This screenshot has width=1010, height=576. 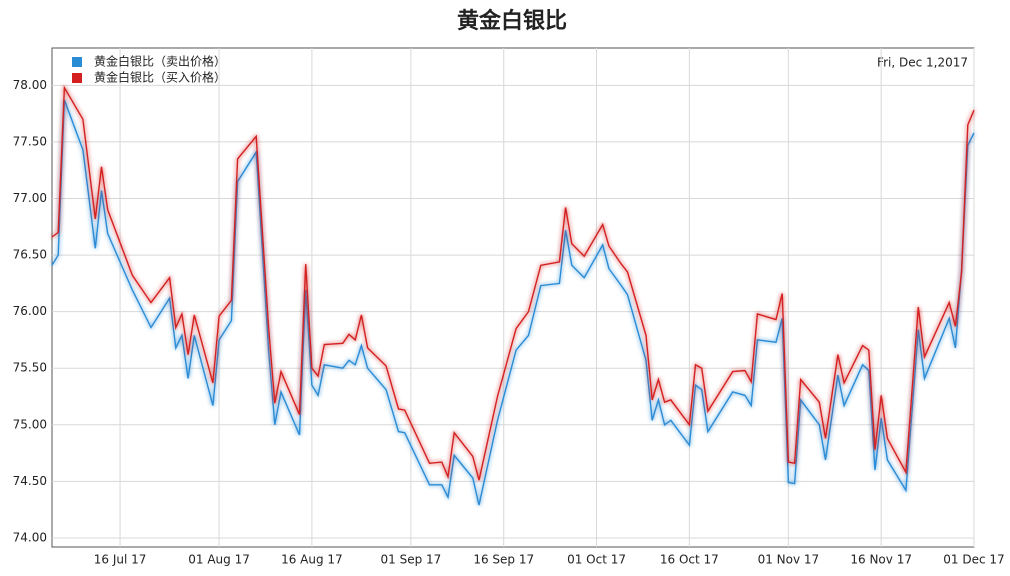 I want to click on y-tick-label: 74.50, so click(x=30, y=481).